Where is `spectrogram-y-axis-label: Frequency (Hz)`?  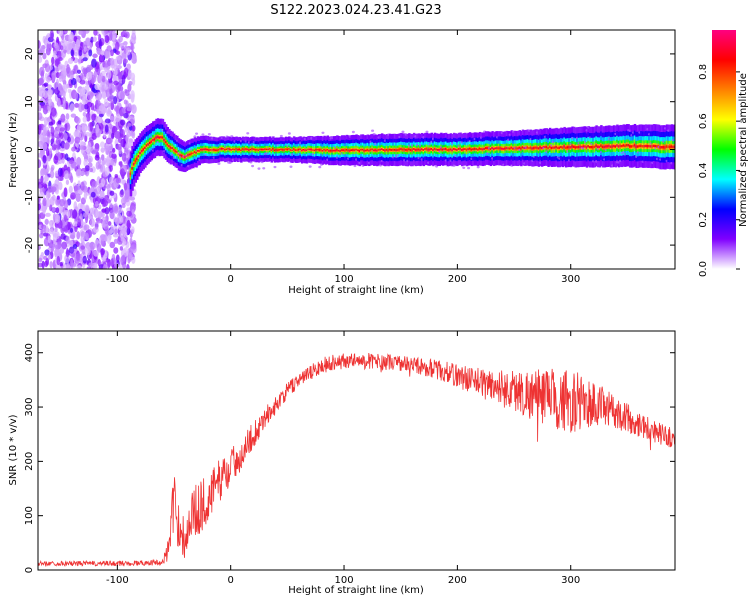 spectrogram-y-axis-label: Frequency (Hz) is located at coordinates (13, 150).